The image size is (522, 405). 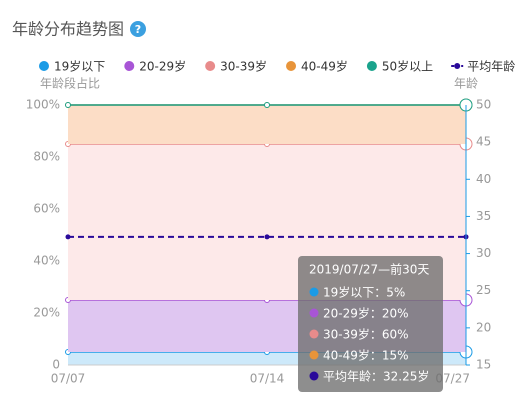 I want to click on y2-tick-label: 30, so click(x=483, y=253).